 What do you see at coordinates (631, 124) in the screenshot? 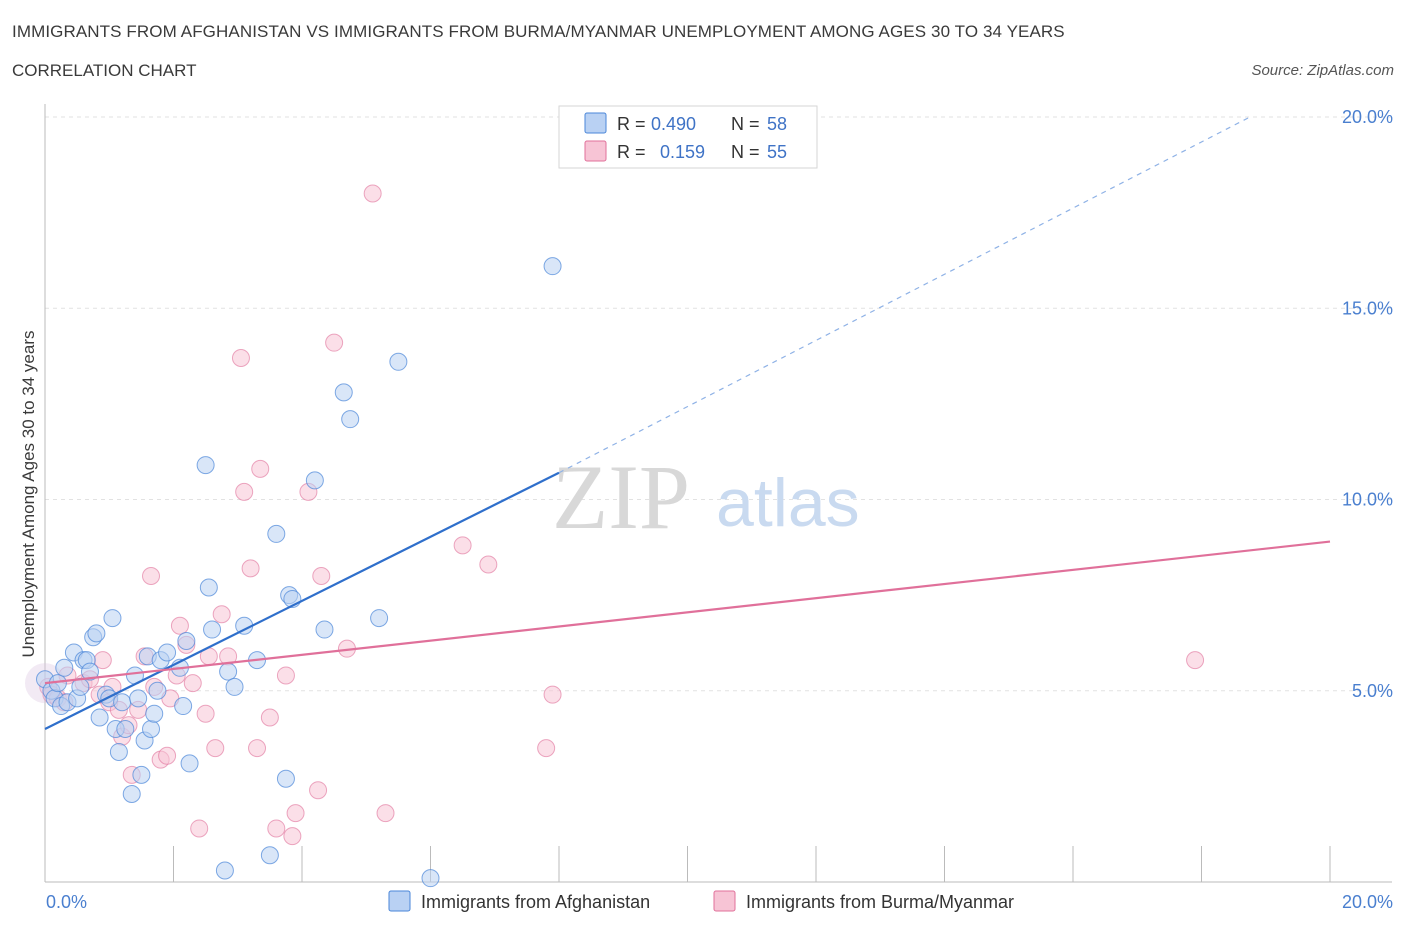
I see `legend-r-label-1: R =` at bounding box center [631, 124].